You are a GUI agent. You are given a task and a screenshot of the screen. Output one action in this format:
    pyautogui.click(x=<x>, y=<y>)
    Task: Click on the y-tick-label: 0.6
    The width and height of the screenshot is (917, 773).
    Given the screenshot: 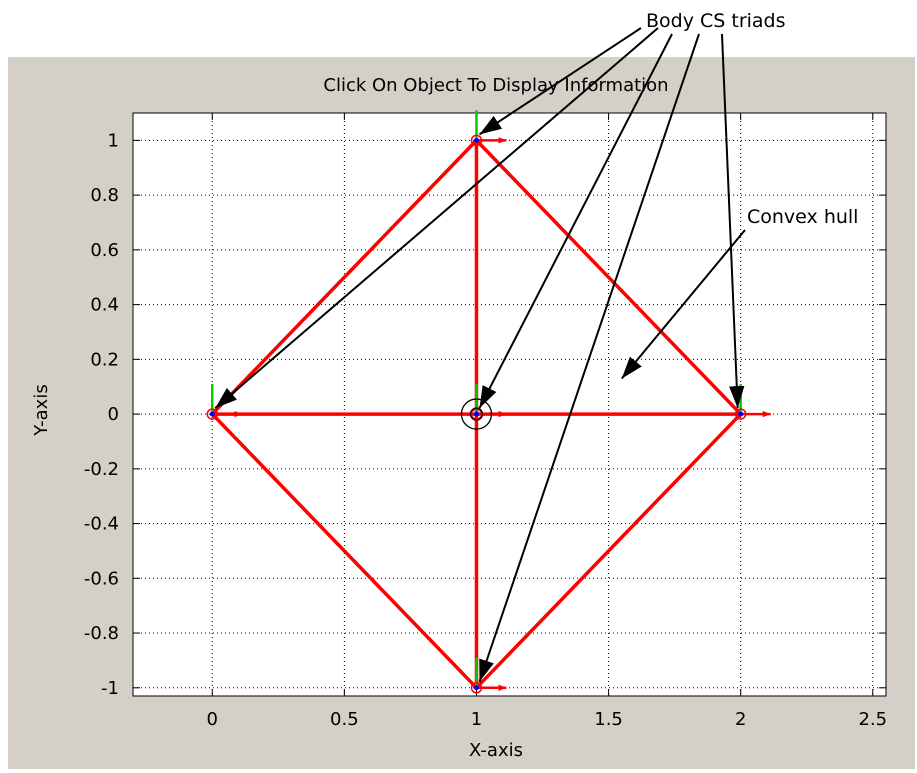 What is the action you would take?
    pyautogui.click(x=104, y=250)
    